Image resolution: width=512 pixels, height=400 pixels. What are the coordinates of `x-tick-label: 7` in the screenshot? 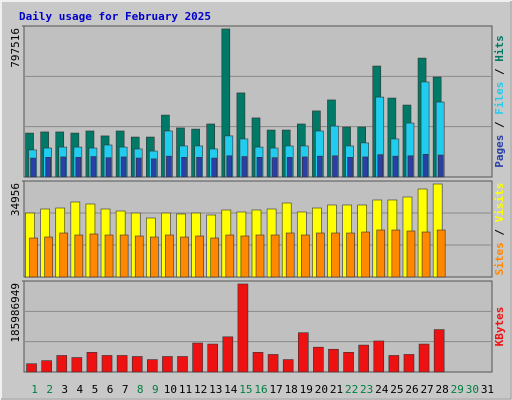 It's located at (125, 389).